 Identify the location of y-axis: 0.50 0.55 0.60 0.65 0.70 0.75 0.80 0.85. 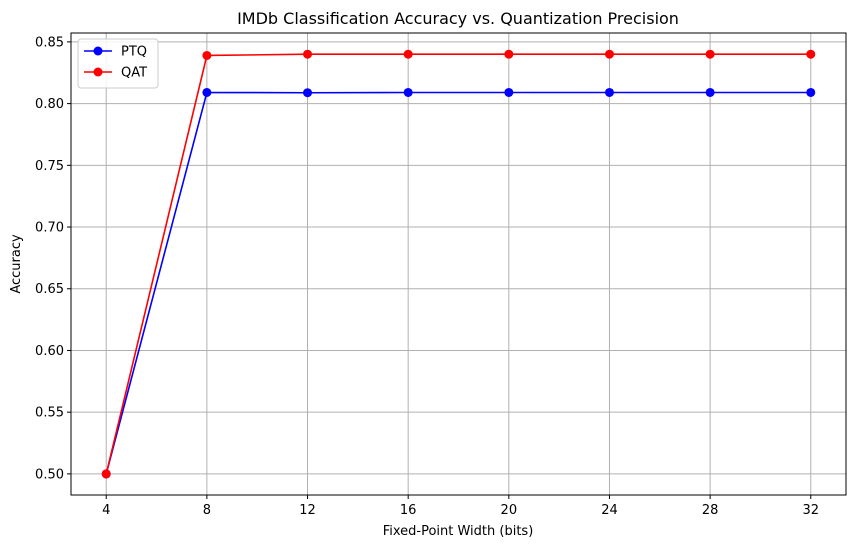
(53, 258).